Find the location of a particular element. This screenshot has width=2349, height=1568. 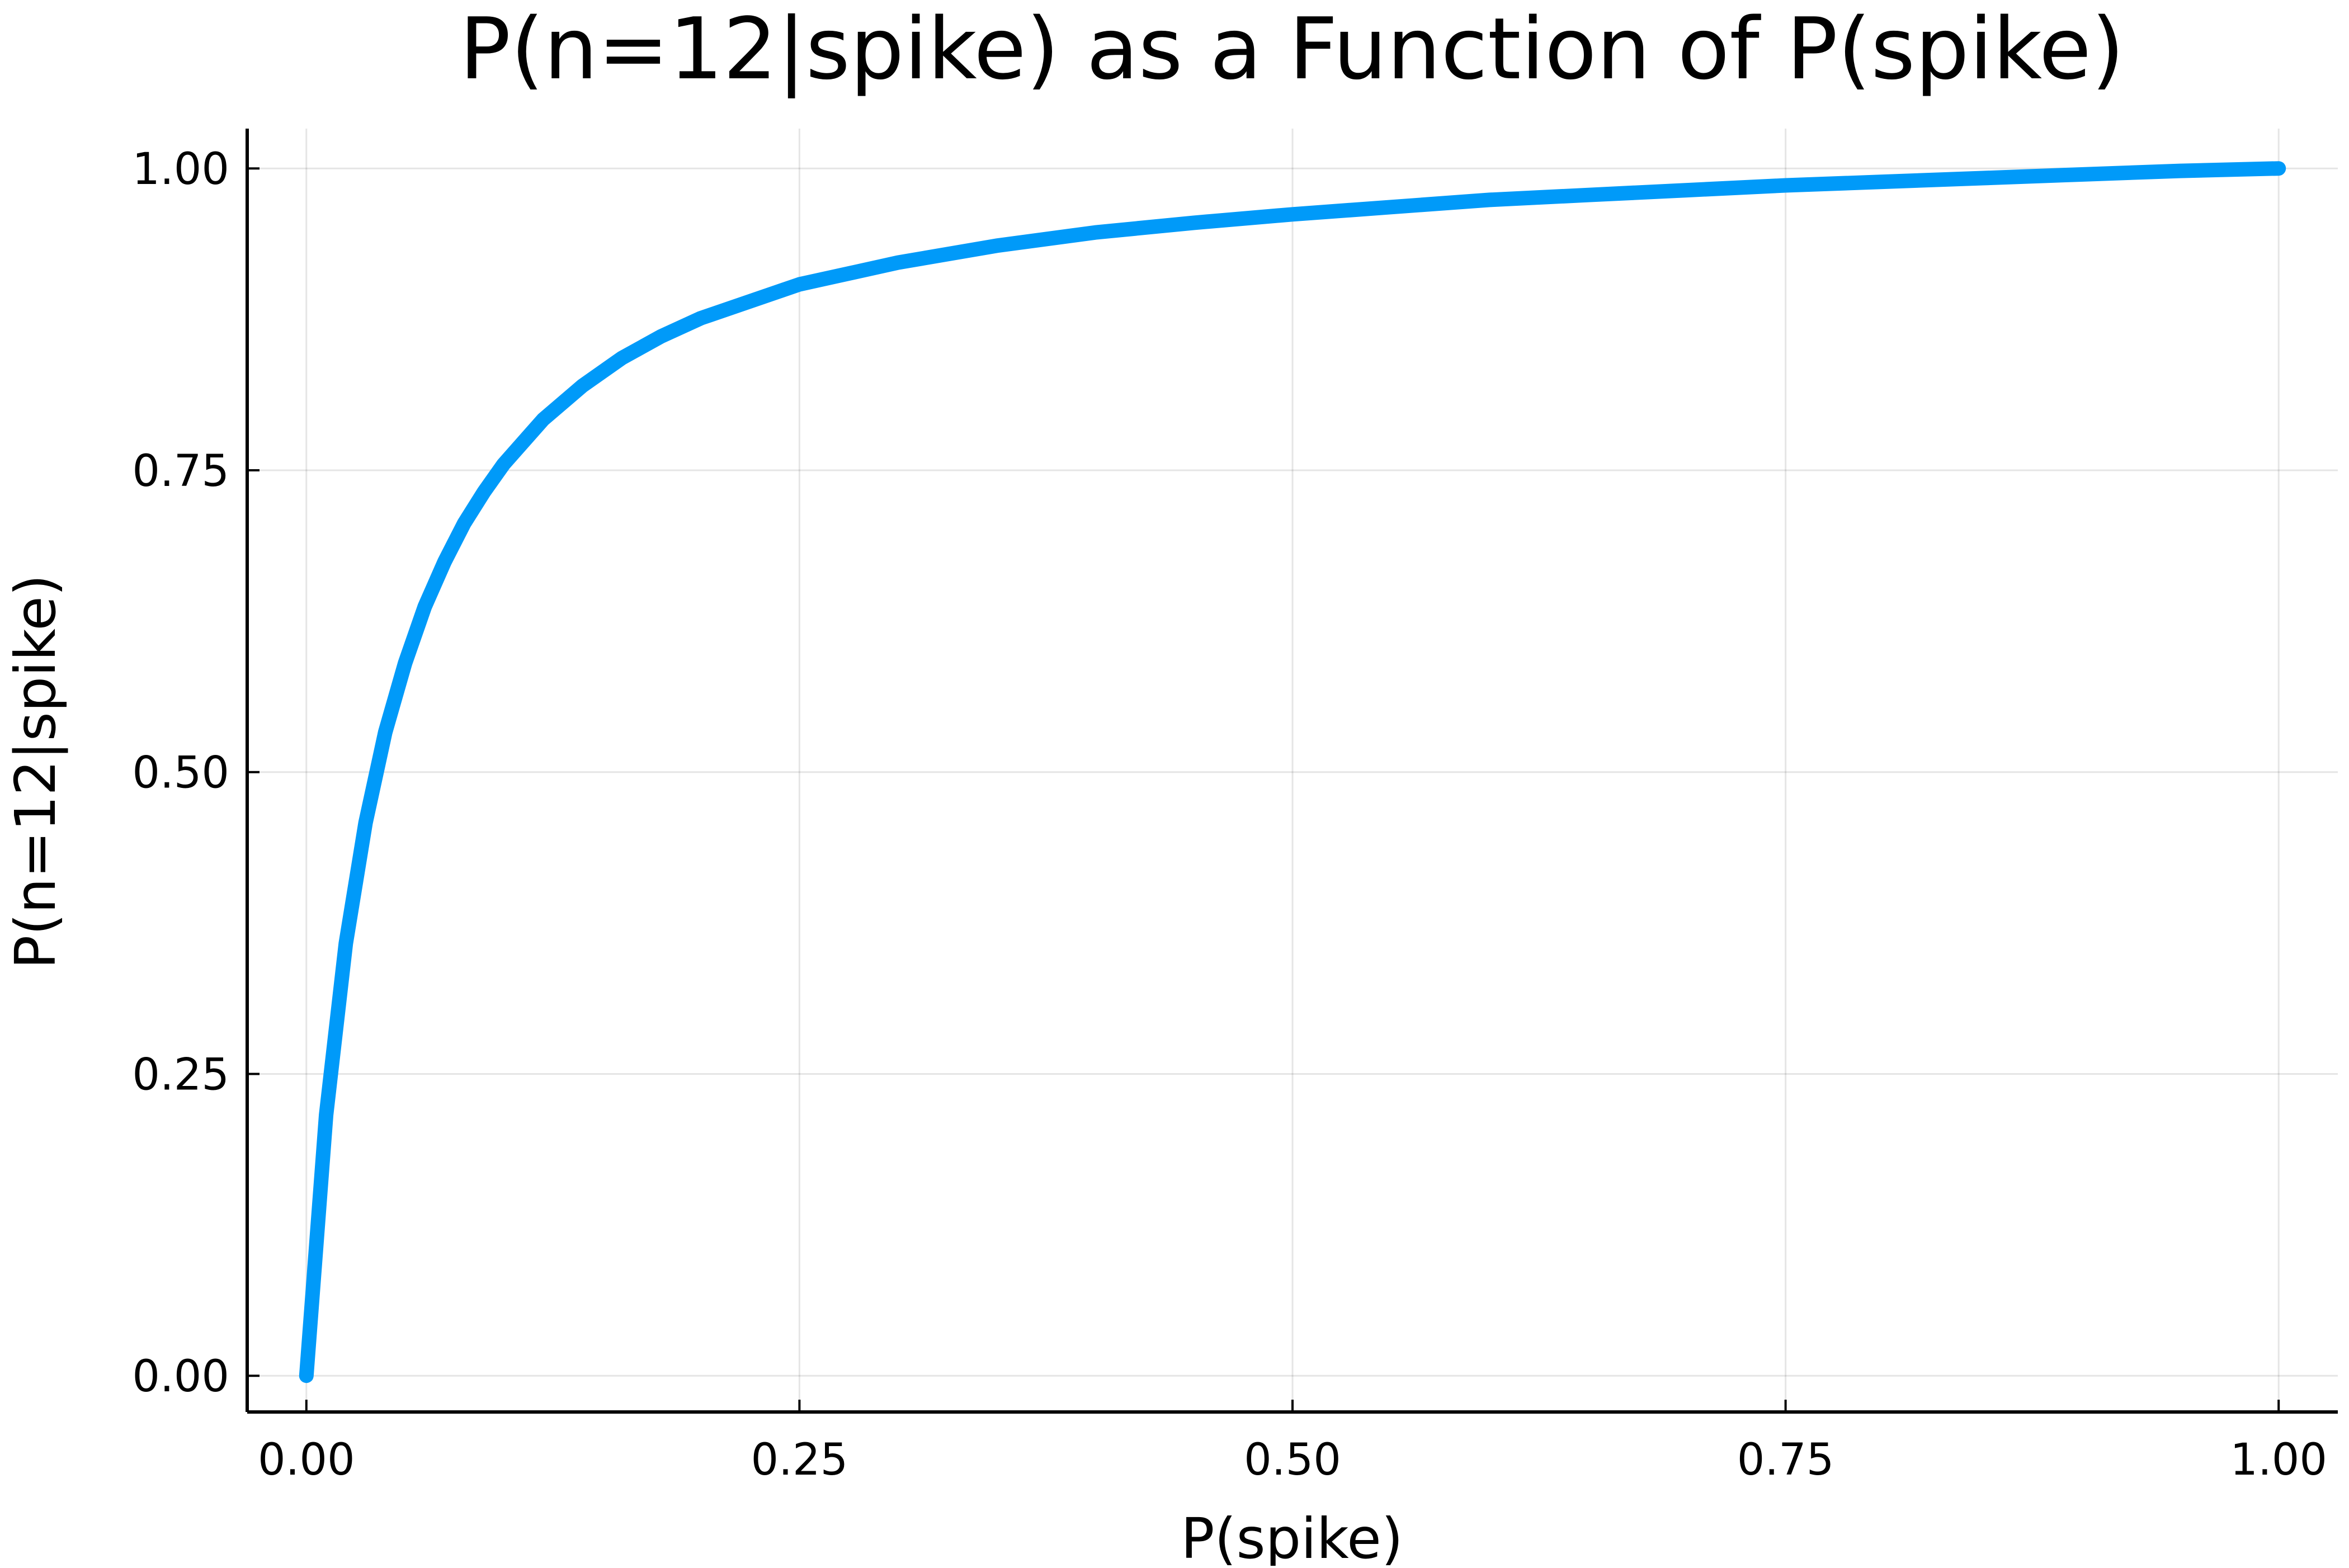

y-tick-label: 0.25 is located at coordinates (180, 1075).